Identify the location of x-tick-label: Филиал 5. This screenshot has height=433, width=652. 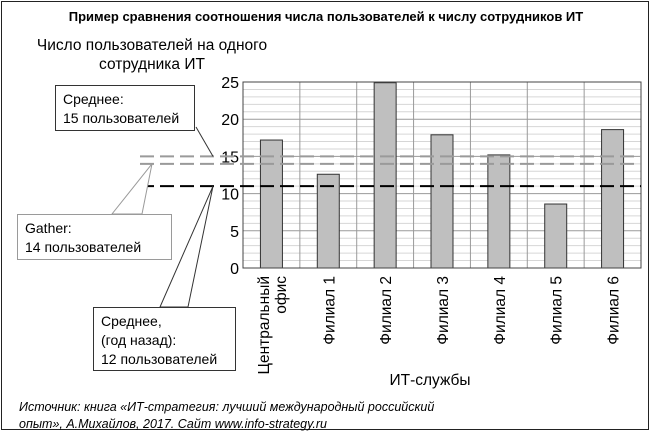
(557, 310).